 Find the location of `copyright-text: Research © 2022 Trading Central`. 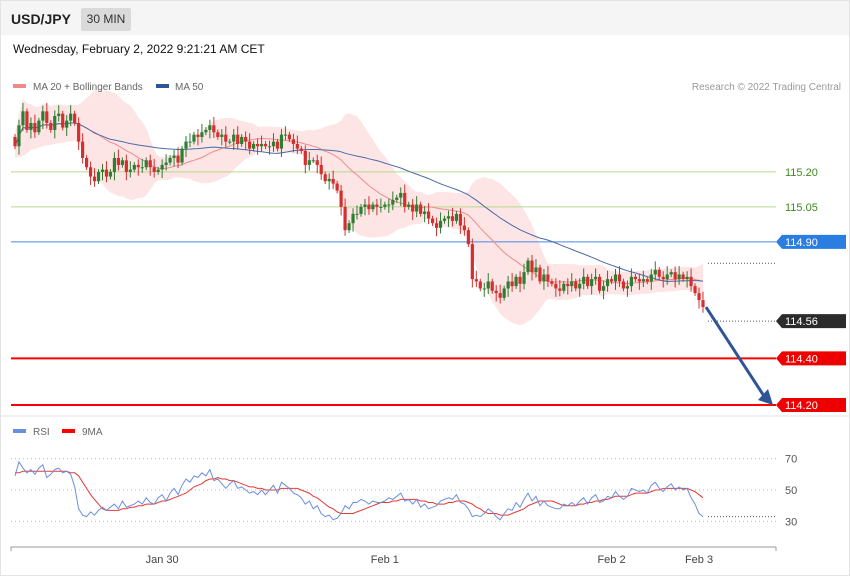

copyright-text: Research © 2022 Trading Central is located at coordinates (766, 87).